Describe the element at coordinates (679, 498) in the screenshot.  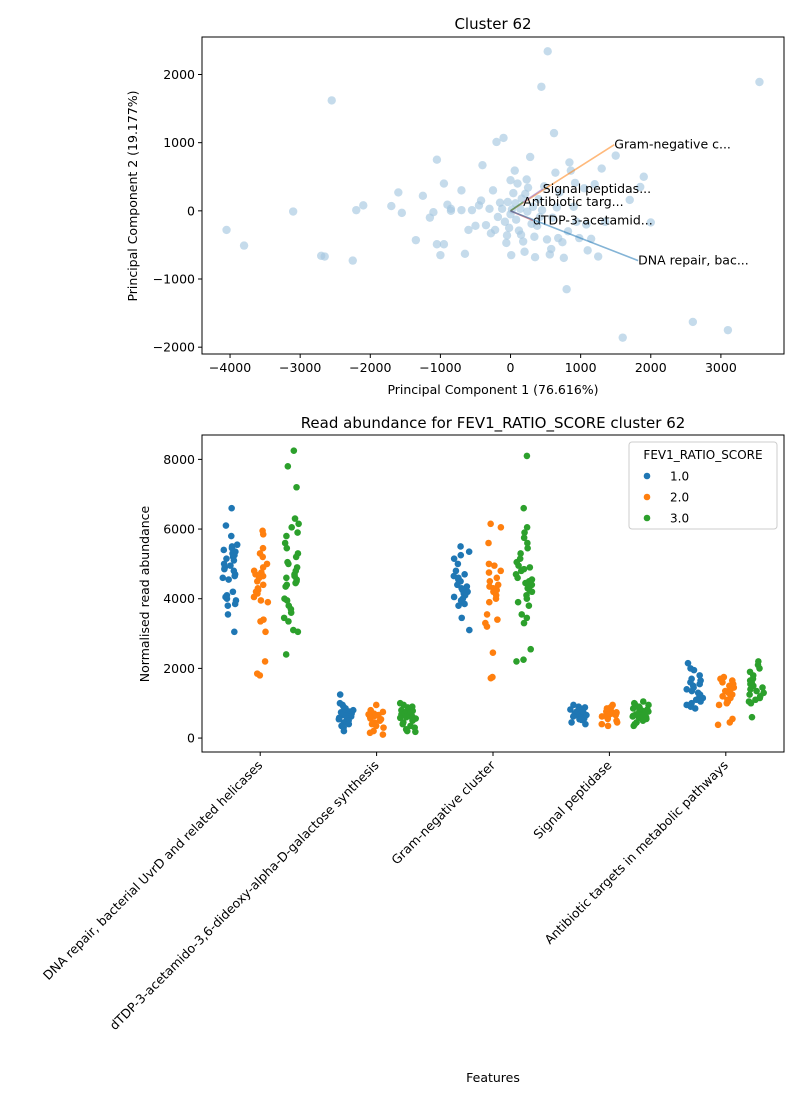
I see `legend-label-1: 2.0` at that location.